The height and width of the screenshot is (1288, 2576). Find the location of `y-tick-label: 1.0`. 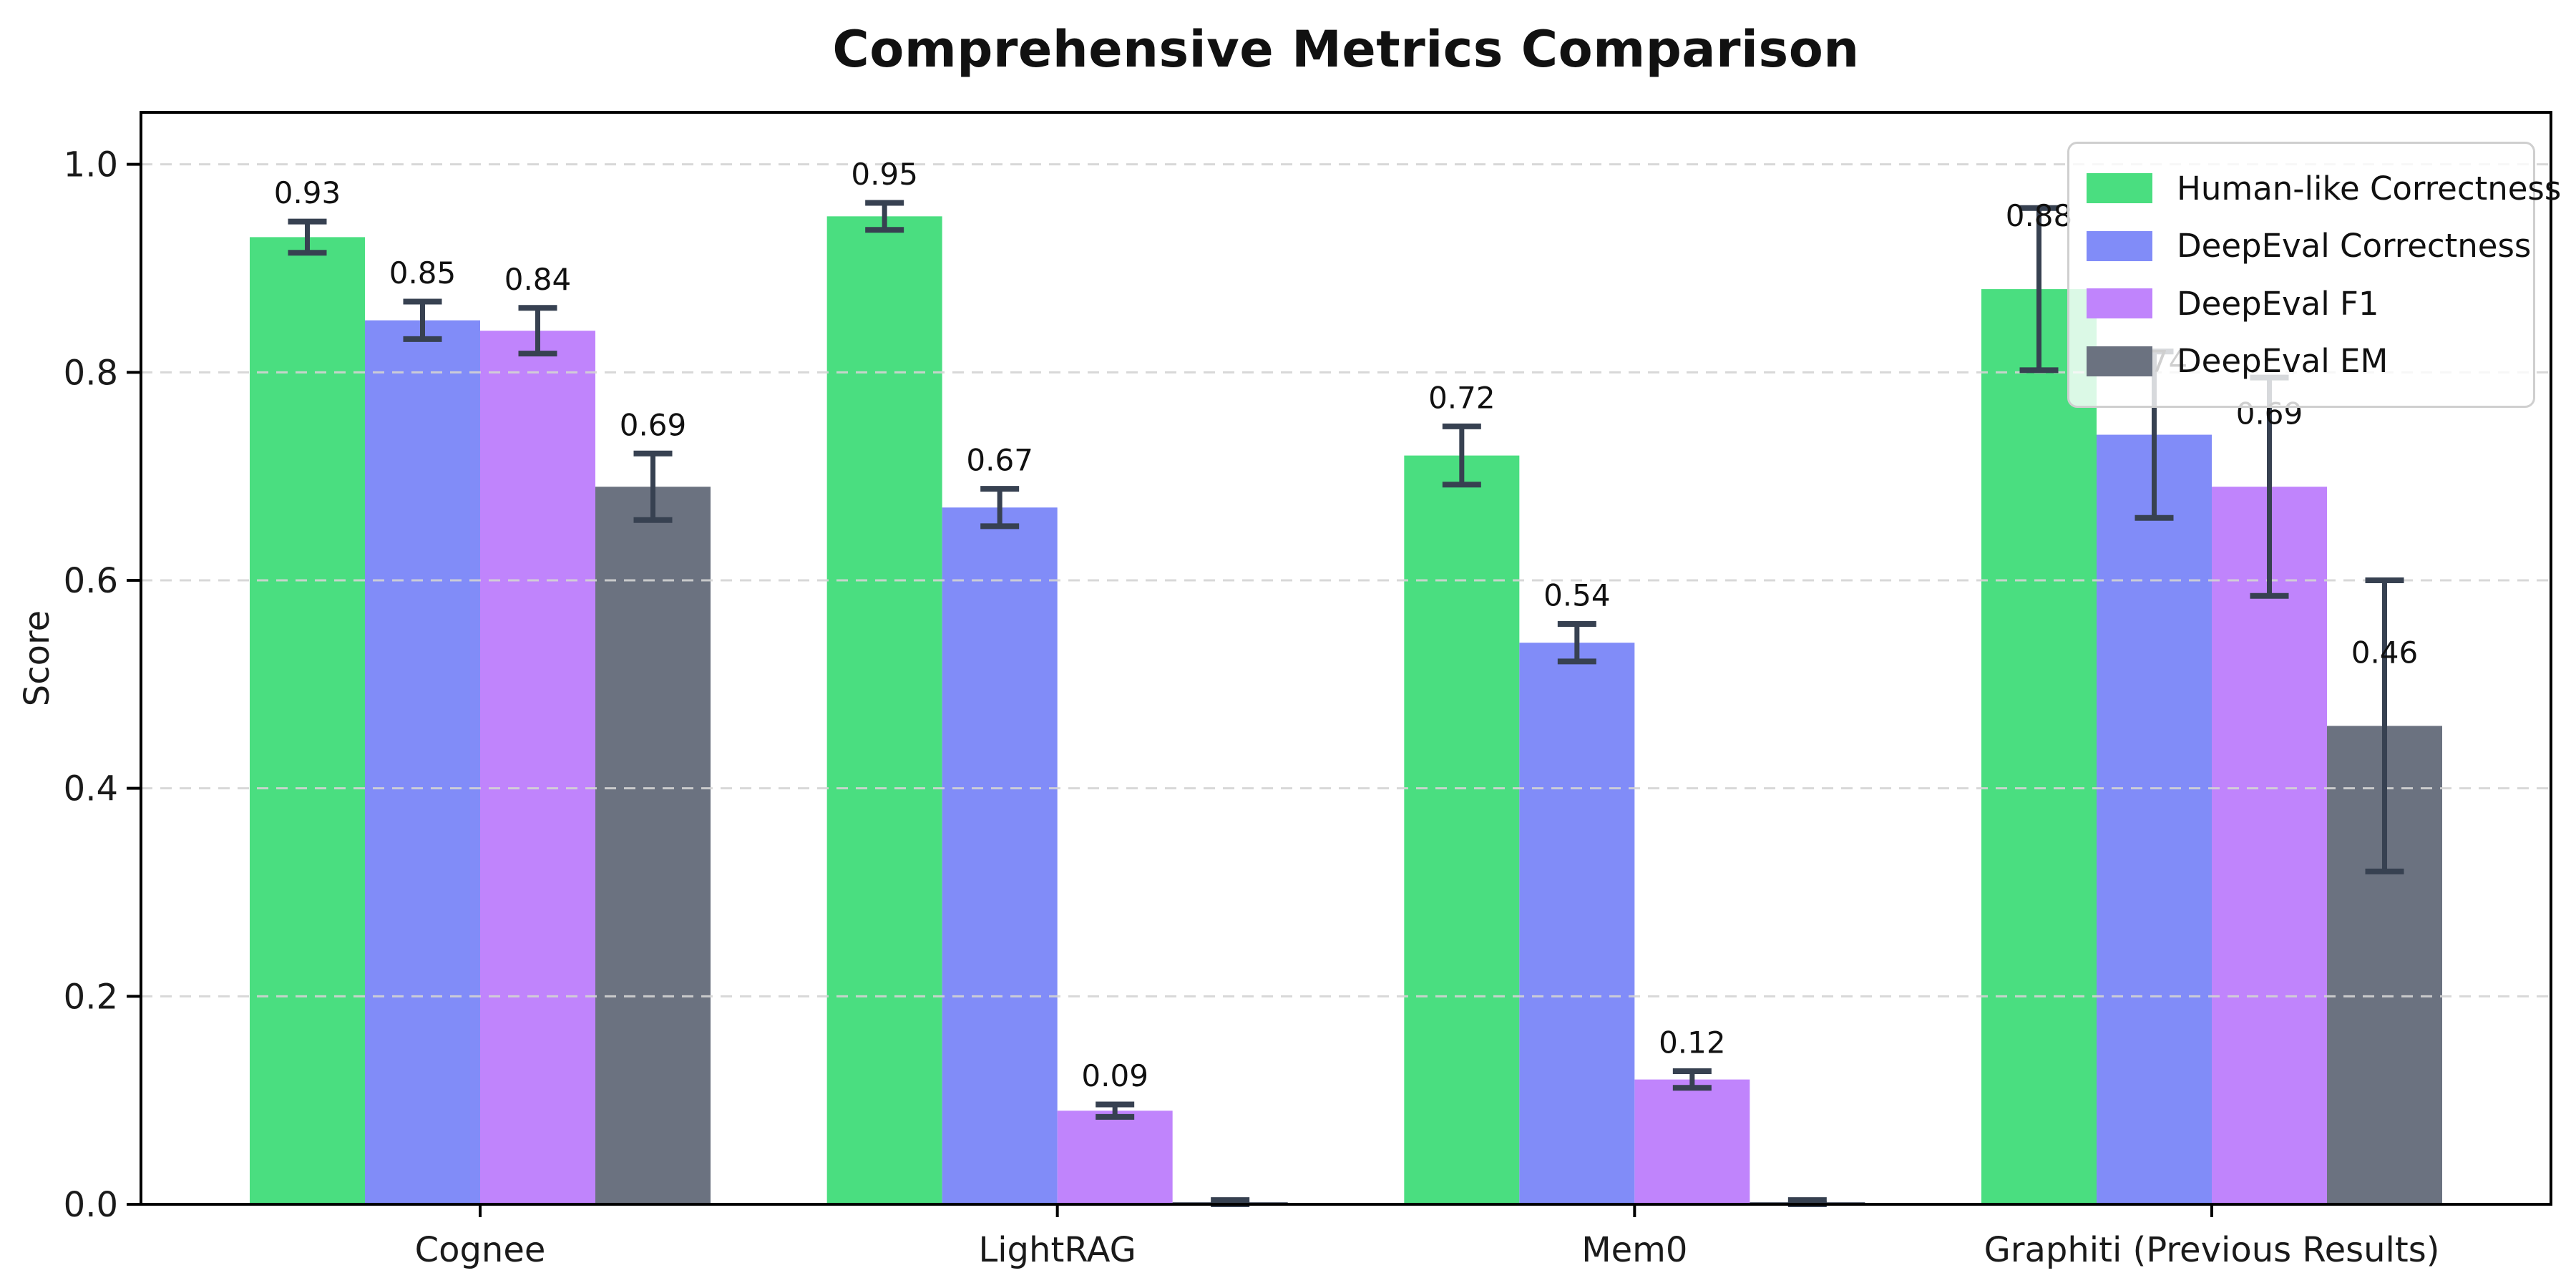

y-tick-label: 1.0 is located at coordinates (91, 165).